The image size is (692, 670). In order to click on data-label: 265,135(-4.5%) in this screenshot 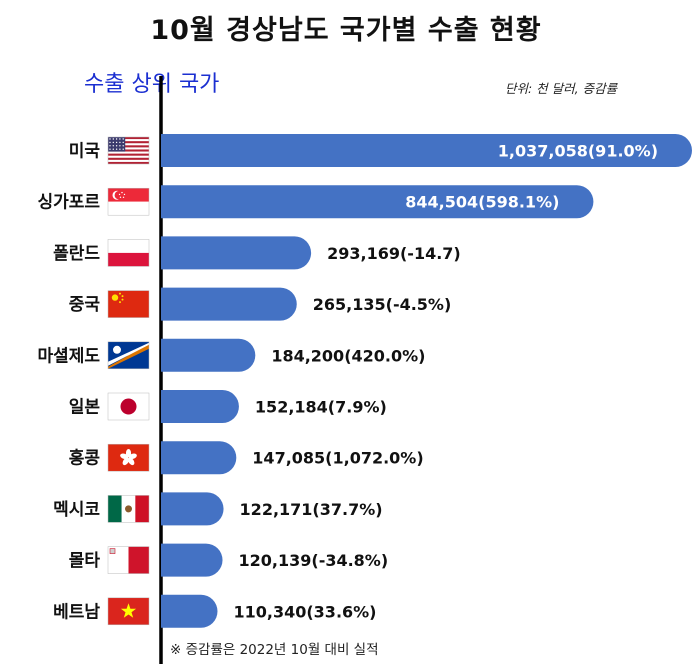, I will do `click(382, 304)`.